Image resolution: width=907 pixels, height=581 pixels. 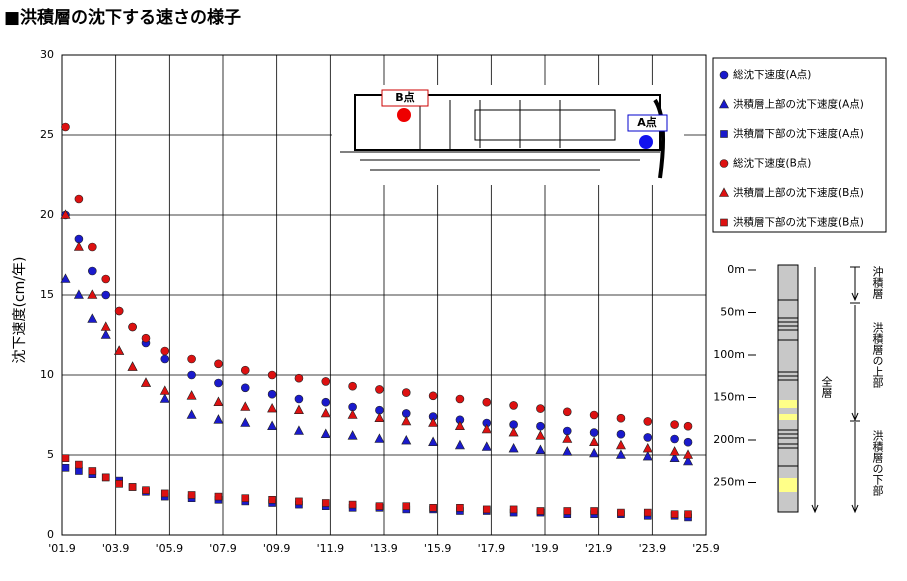 What do you see at coordinates (877, 282) in the screenshot?
I see `column-label: 沖積層` at bounding box center [877, 282].